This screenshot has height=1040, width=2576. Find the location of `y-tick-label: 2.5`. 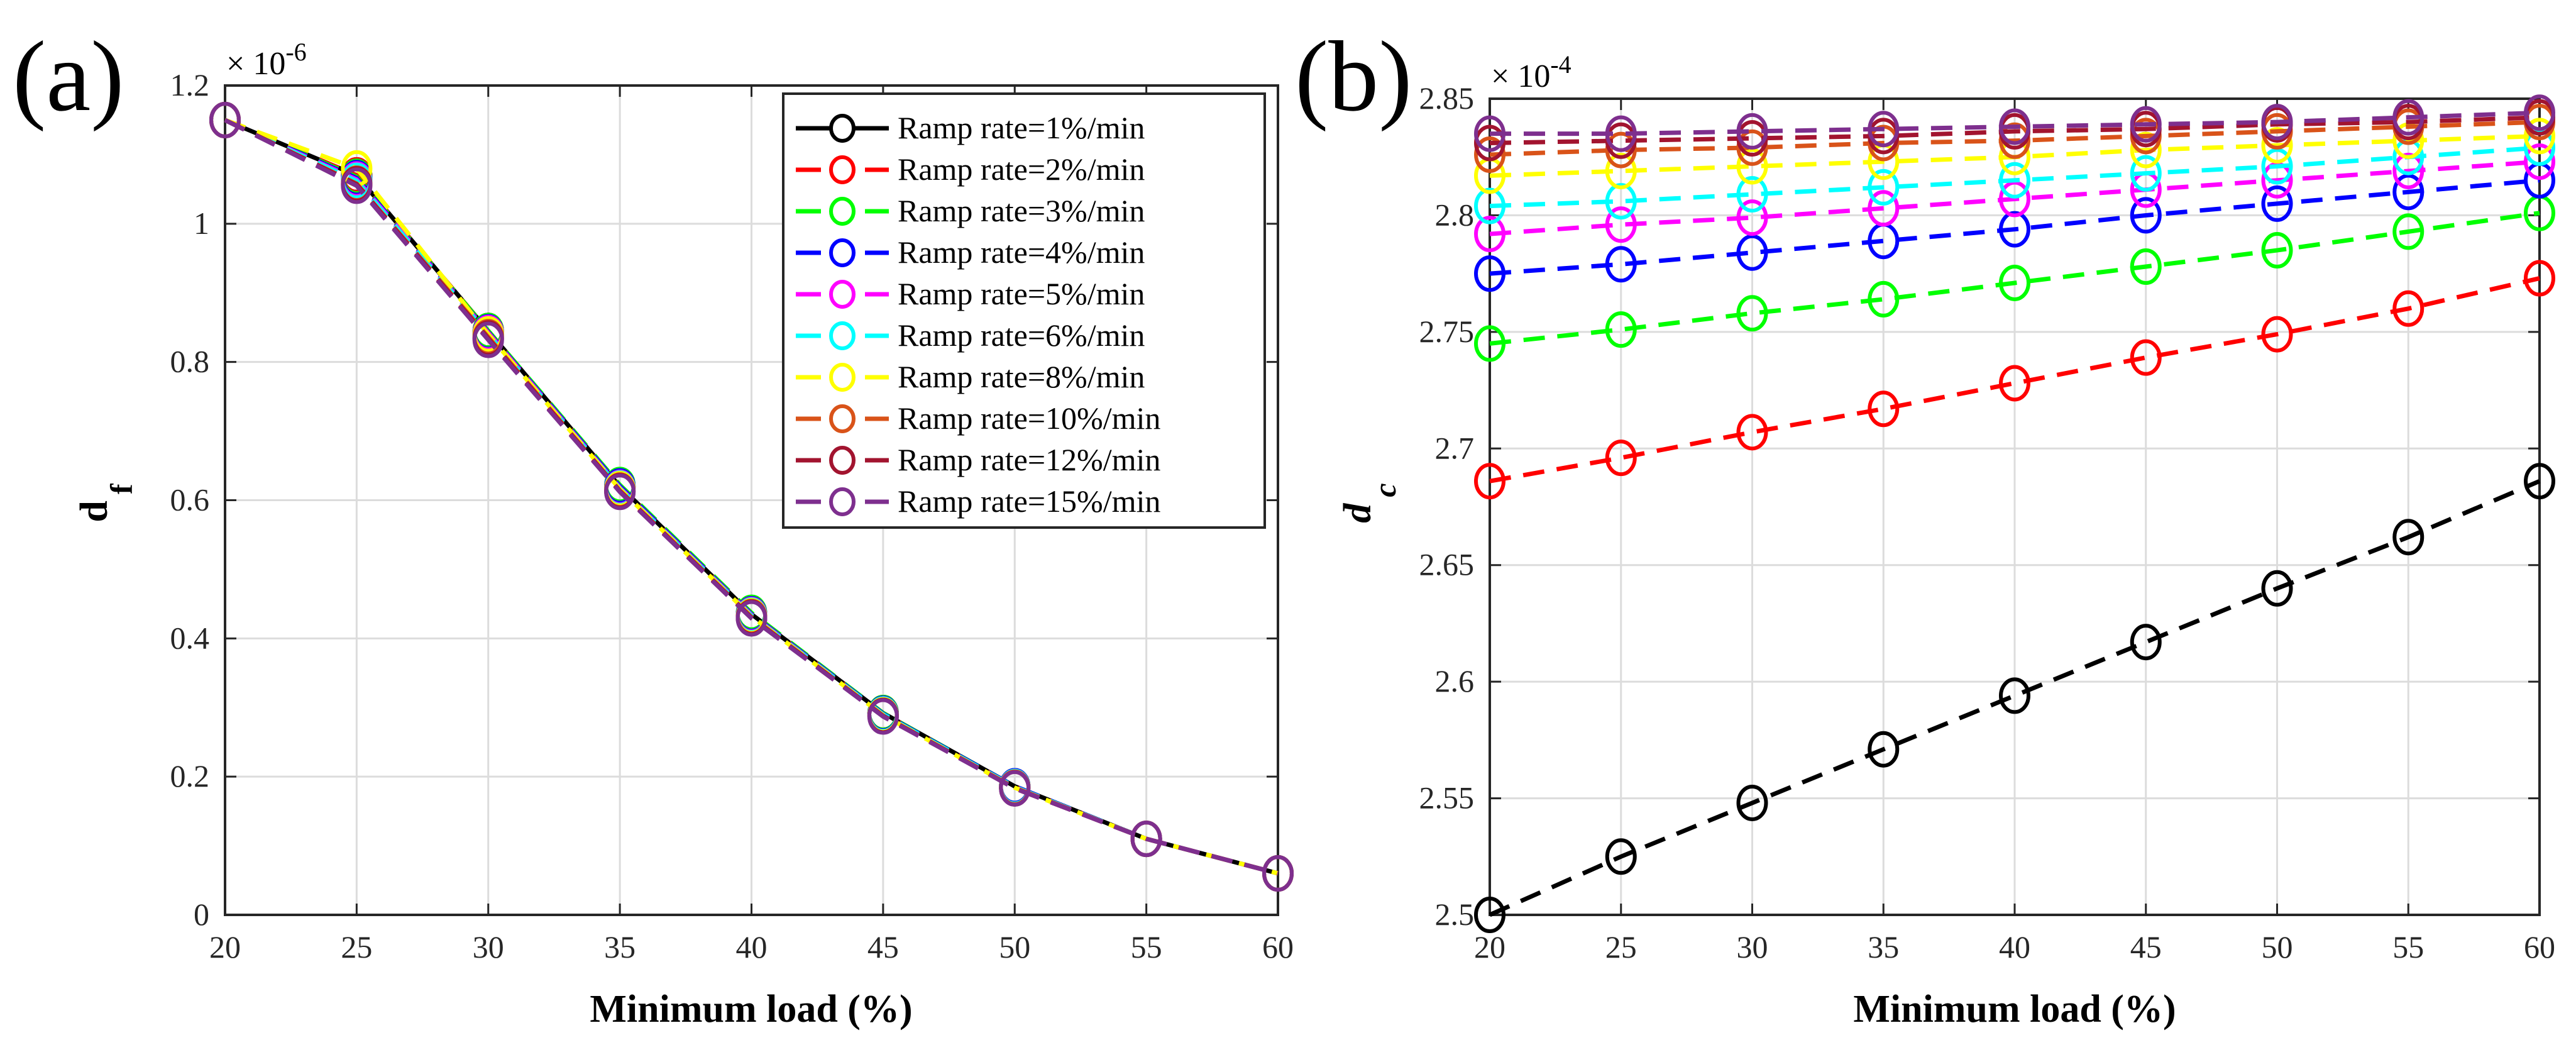

y-tick-label: 2.5 is located at coordinates (1455, 914).